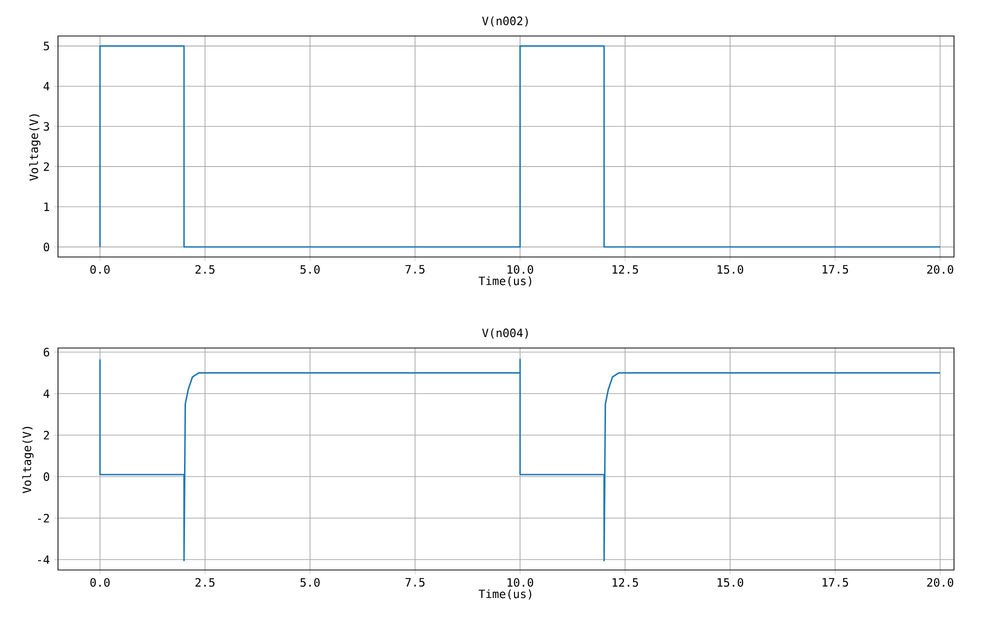 This screenshot has width=1000, height=625. Describe the element at coordinates (47, 352) in the screenshot. I see `y-tick-label: 6` at that location.